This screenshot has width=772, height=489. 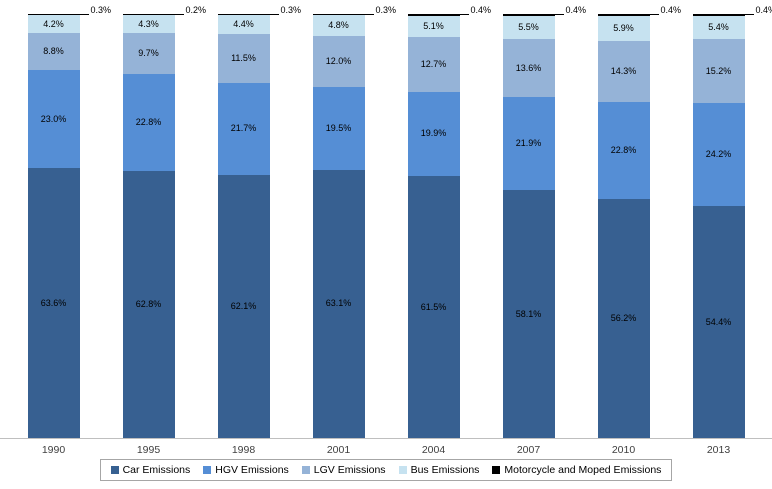 I want to click on segment-car-emissions-1995: 62.8%, so click(x=148, y=304).